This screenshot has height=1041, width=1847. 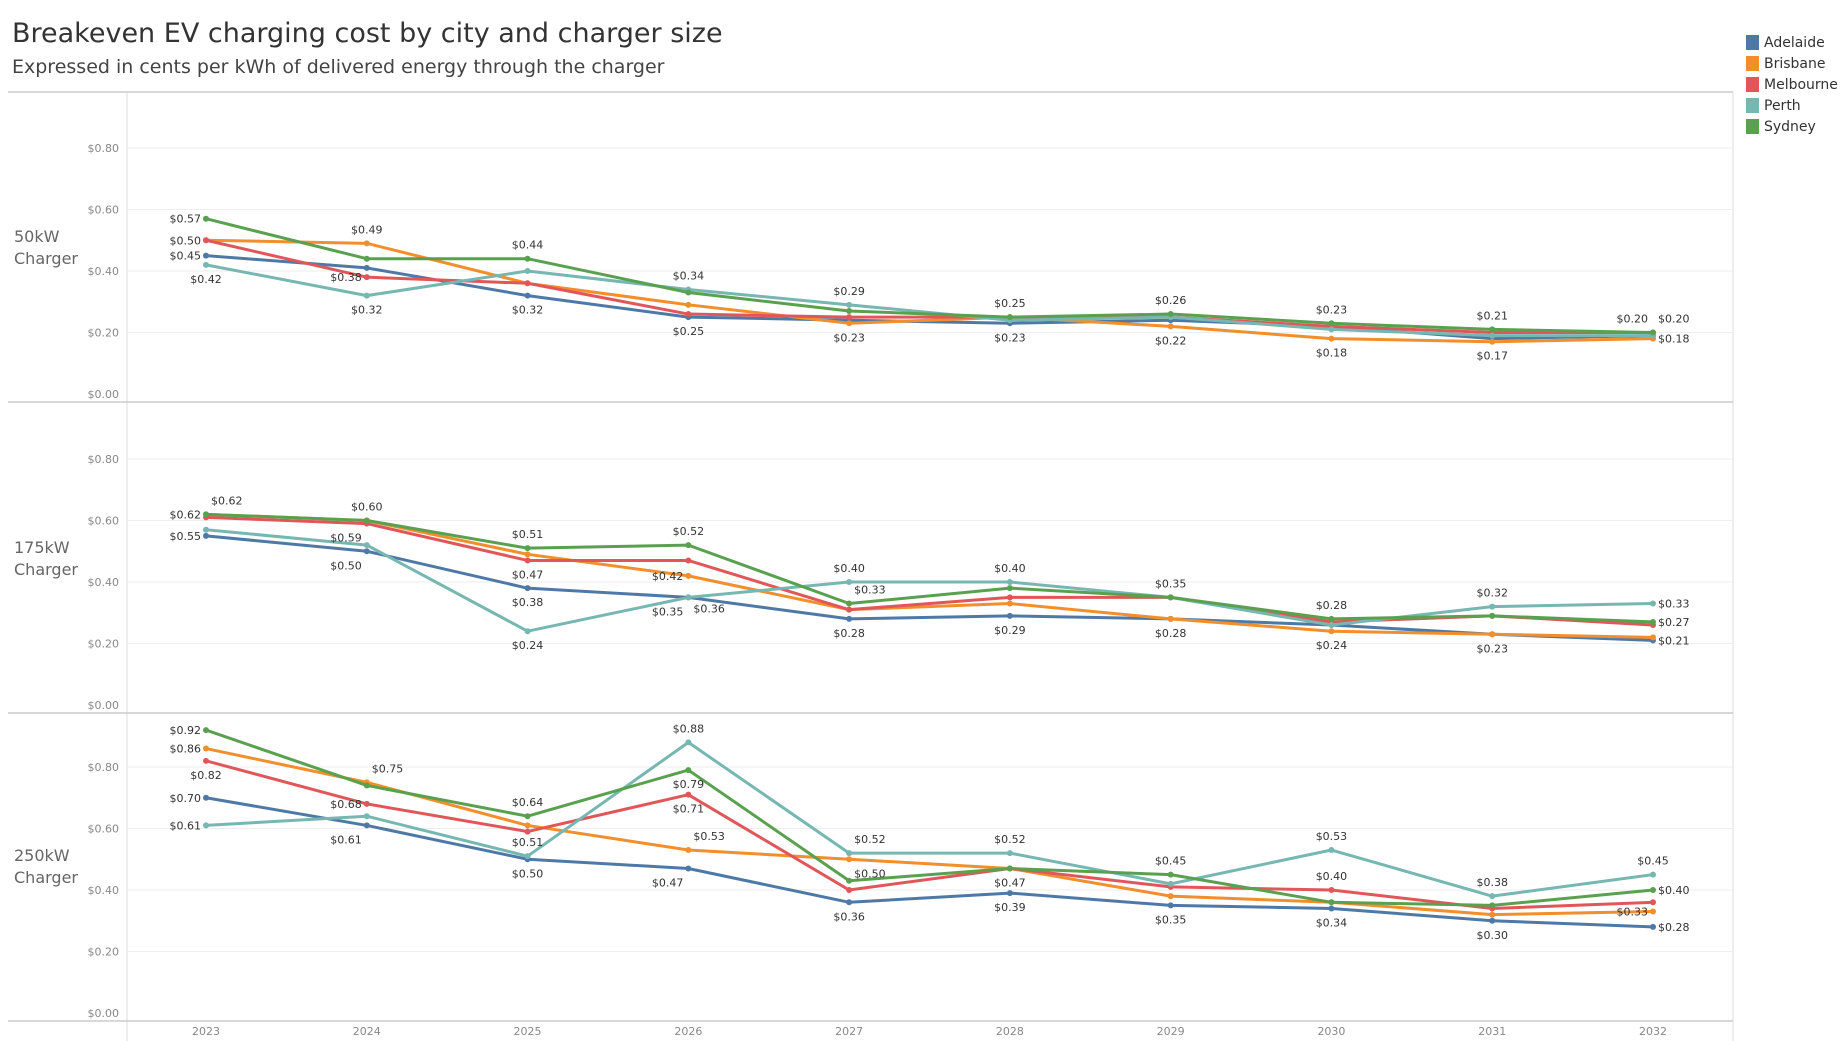 I want to click on data-label: $0.92, so click(x=186, y=730).